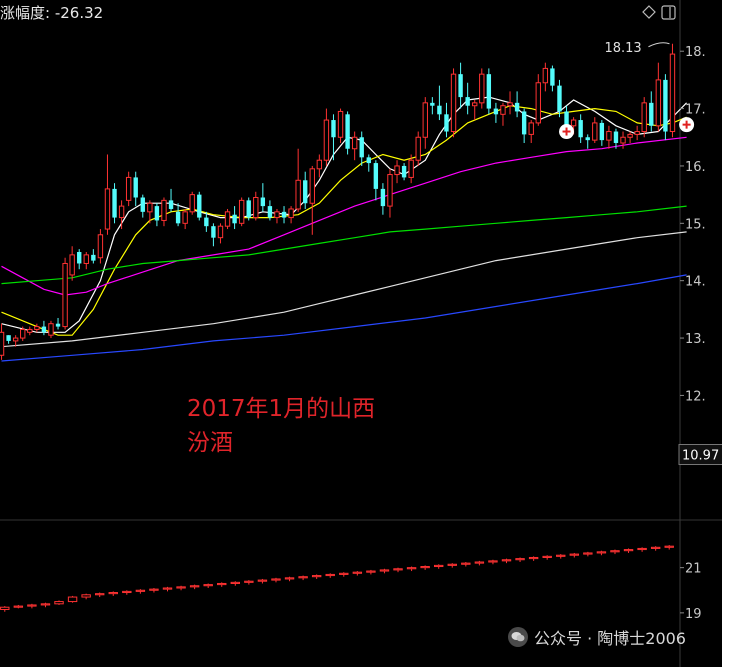 The image size is (746, 667). Describe the element at coordinates (210, 443) in the screenshot. I see `annotation-line-2: 汾酒` at that location.